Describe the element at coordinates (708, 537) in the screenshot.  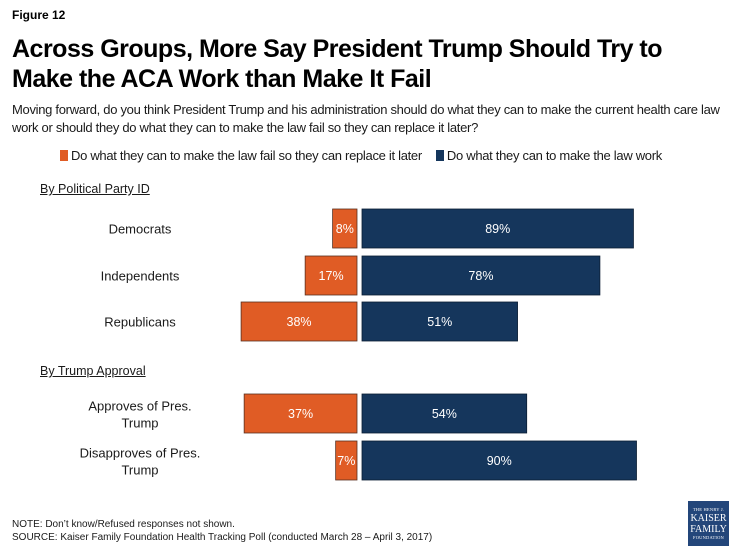
I see `logo-line-4: FOUNDATION` at that location.